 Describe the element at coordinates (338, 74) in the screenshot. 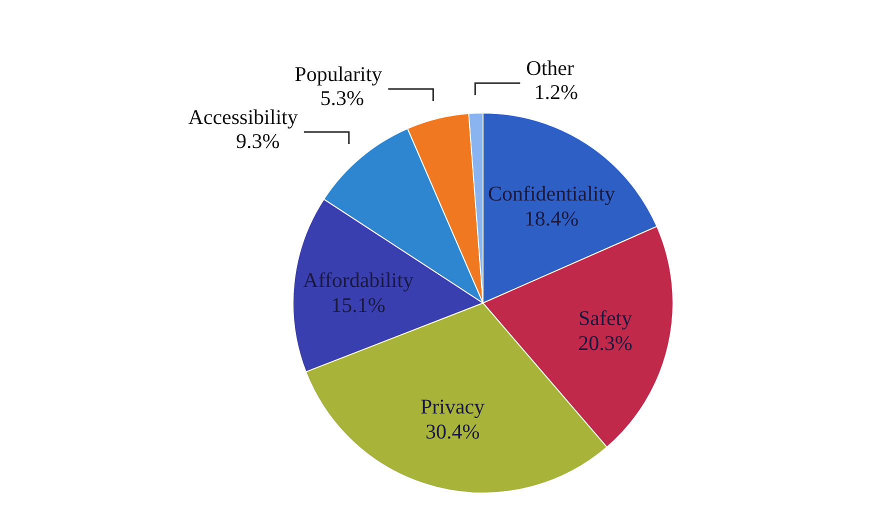

I see `slice-label: Popularity` at that location.